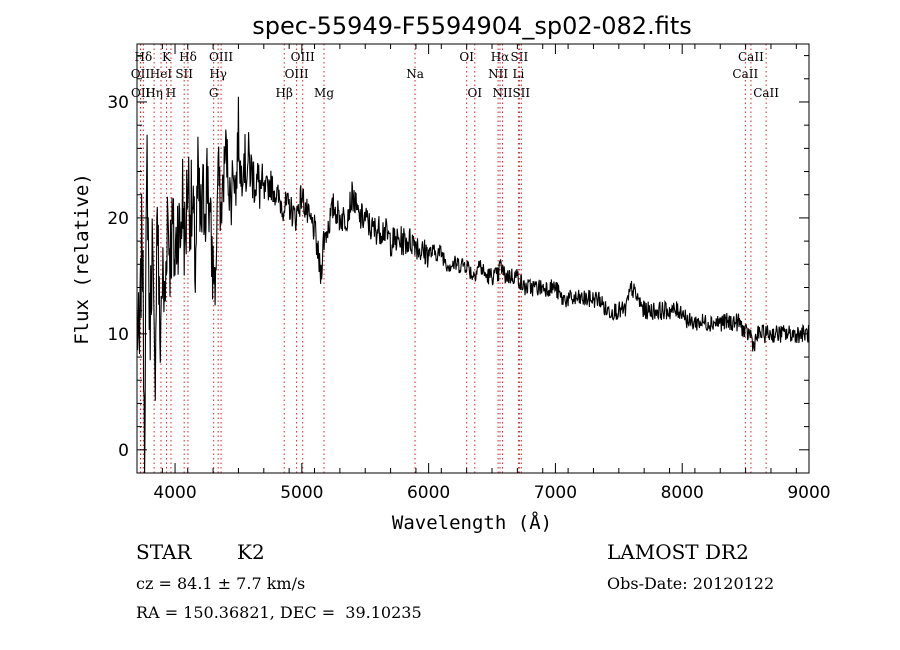 This screenshot has height=650, width=900. I want to click on line-label-7: Hδ, so click(188, 57).